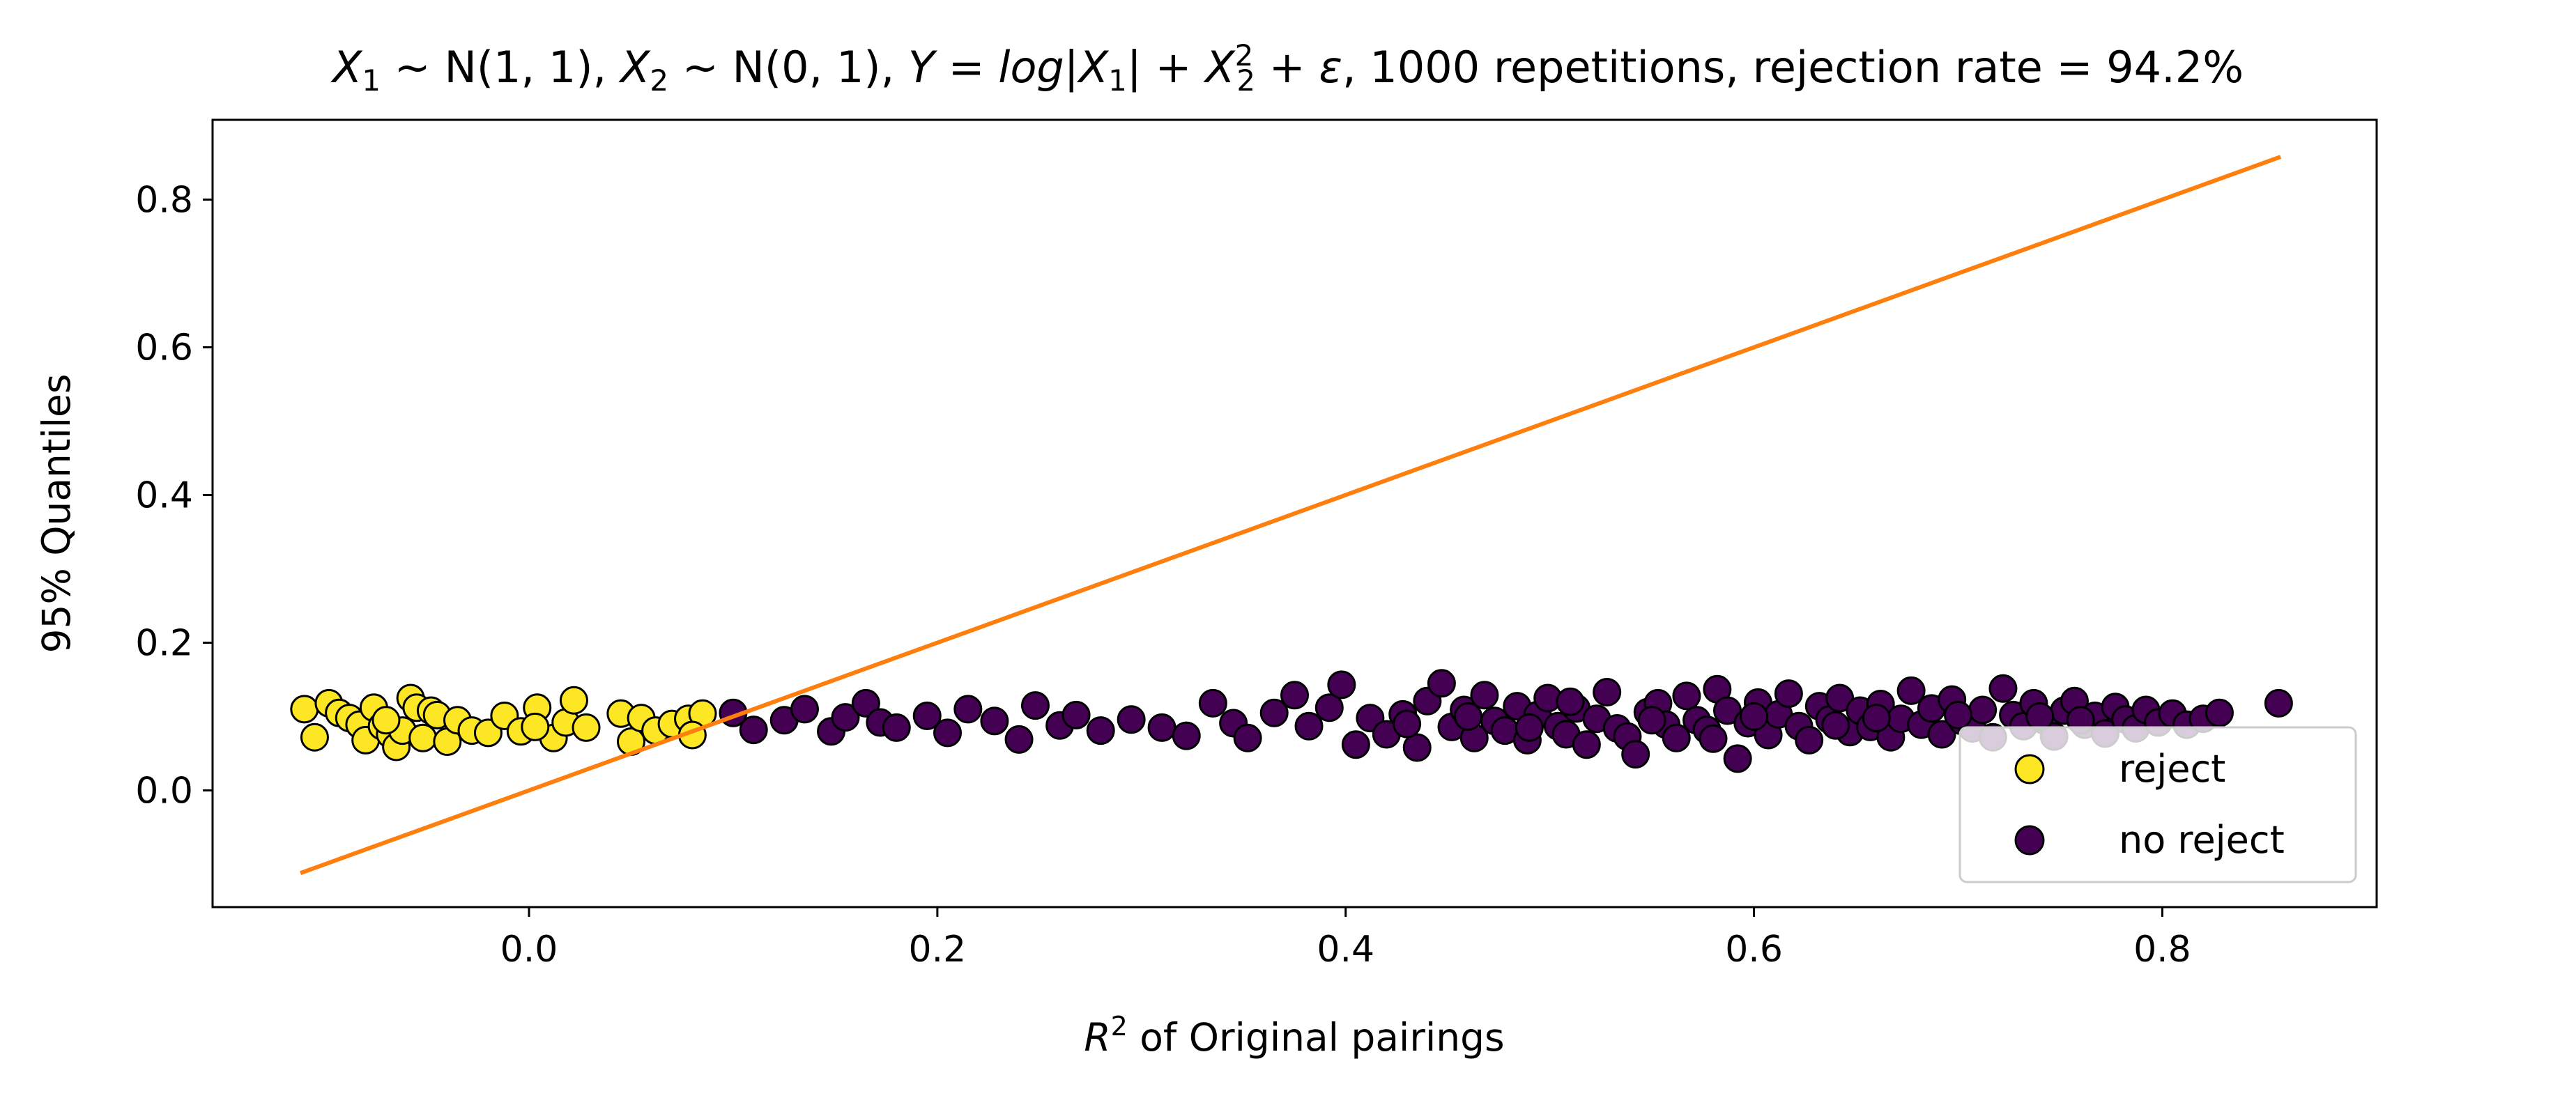 The width and height of the screenshot is (2576, 1098). What do you see at coordinates (164, 495) in the screenshot?
I see `y-tick-label: 0.4` at bounding box center [164, 495].